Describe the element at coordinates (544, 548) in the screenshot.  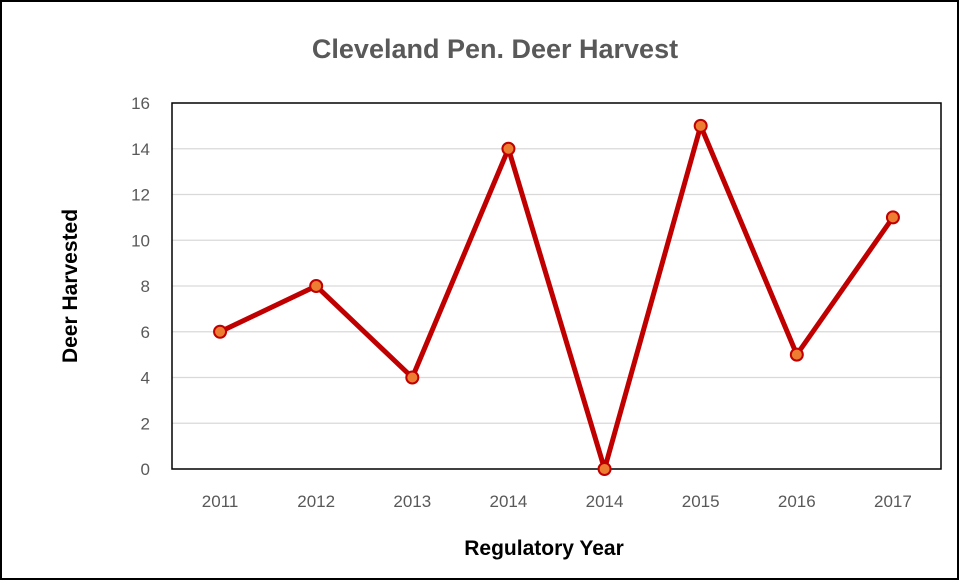
I see `x-axis-title: Regulatory Year` at that location.